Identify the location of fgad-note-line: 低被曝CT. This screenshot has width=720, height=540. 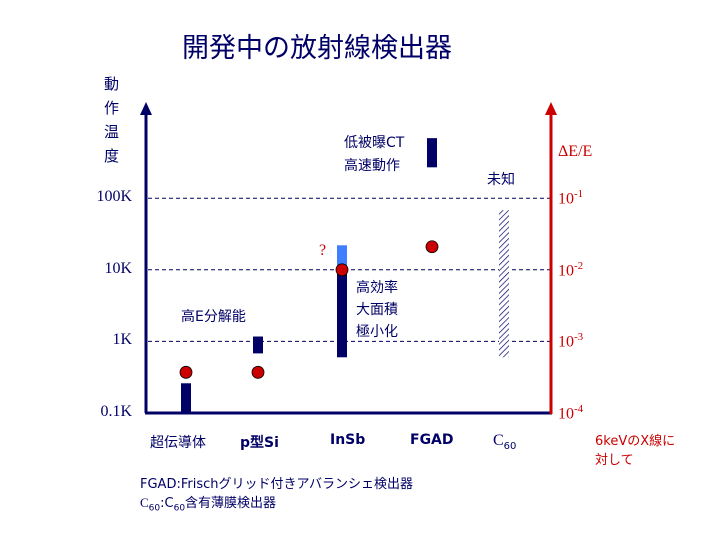
(374, 143).